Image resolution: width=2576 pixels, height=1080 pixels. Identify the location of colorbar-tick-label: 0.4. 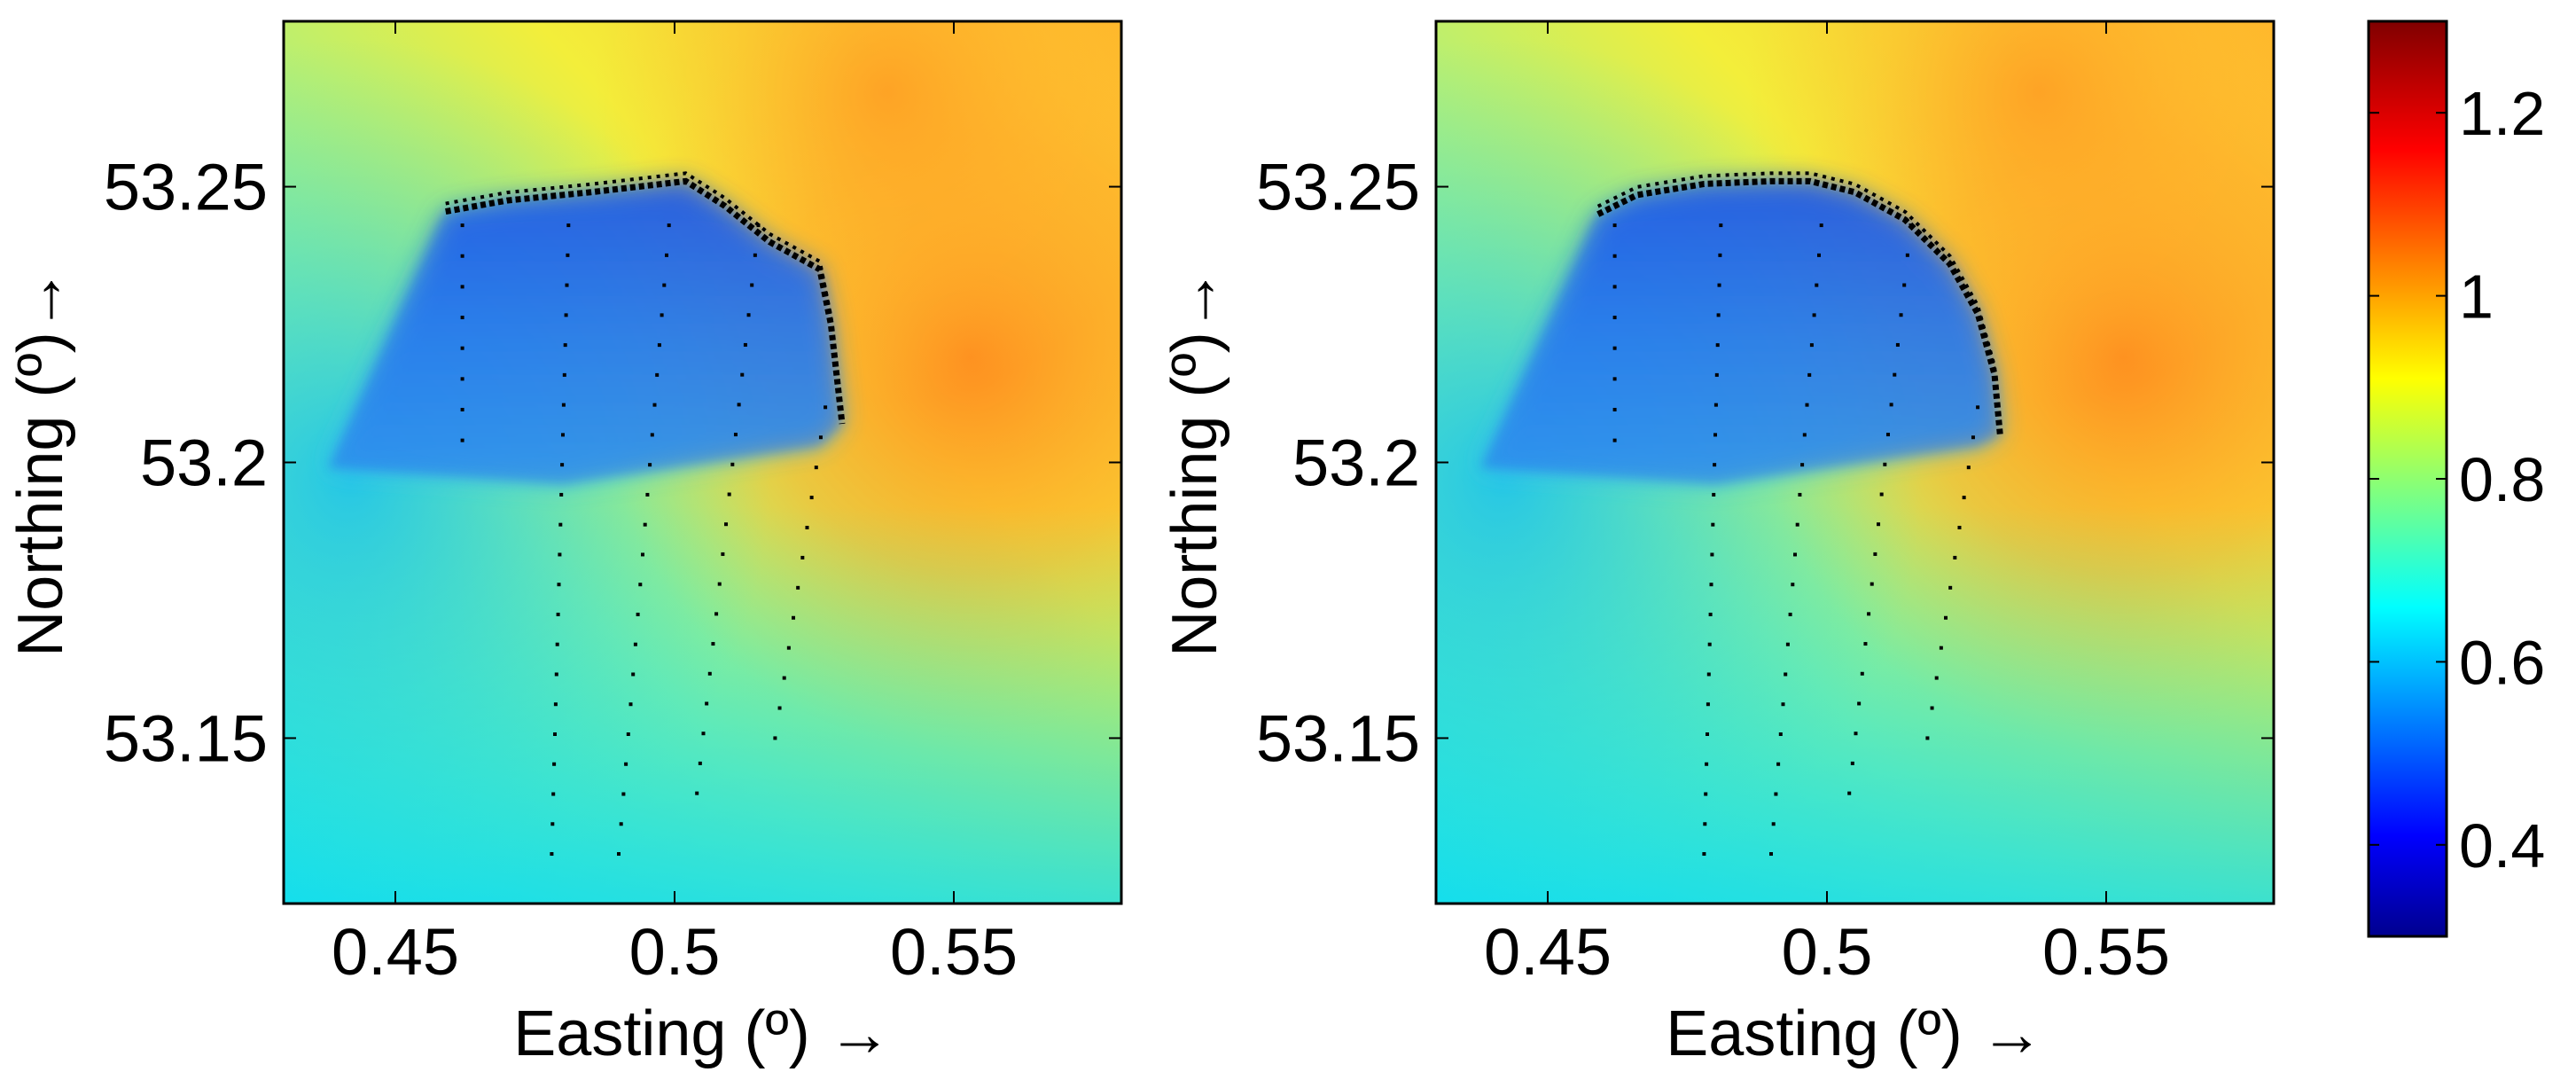
(2502, 846).